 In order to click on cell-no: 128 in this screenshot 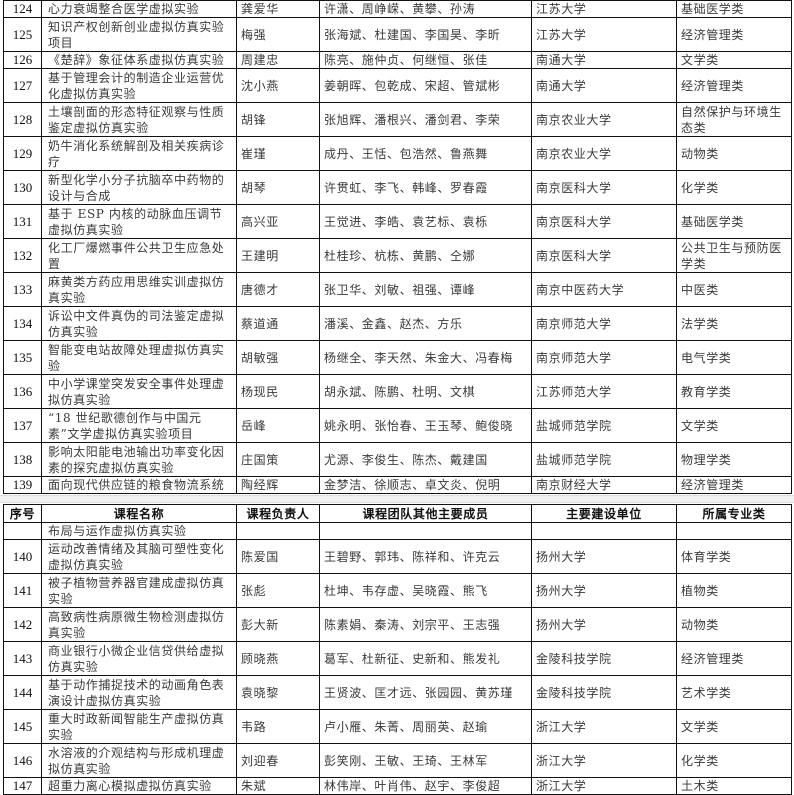, I will do `click(22, 119)`.